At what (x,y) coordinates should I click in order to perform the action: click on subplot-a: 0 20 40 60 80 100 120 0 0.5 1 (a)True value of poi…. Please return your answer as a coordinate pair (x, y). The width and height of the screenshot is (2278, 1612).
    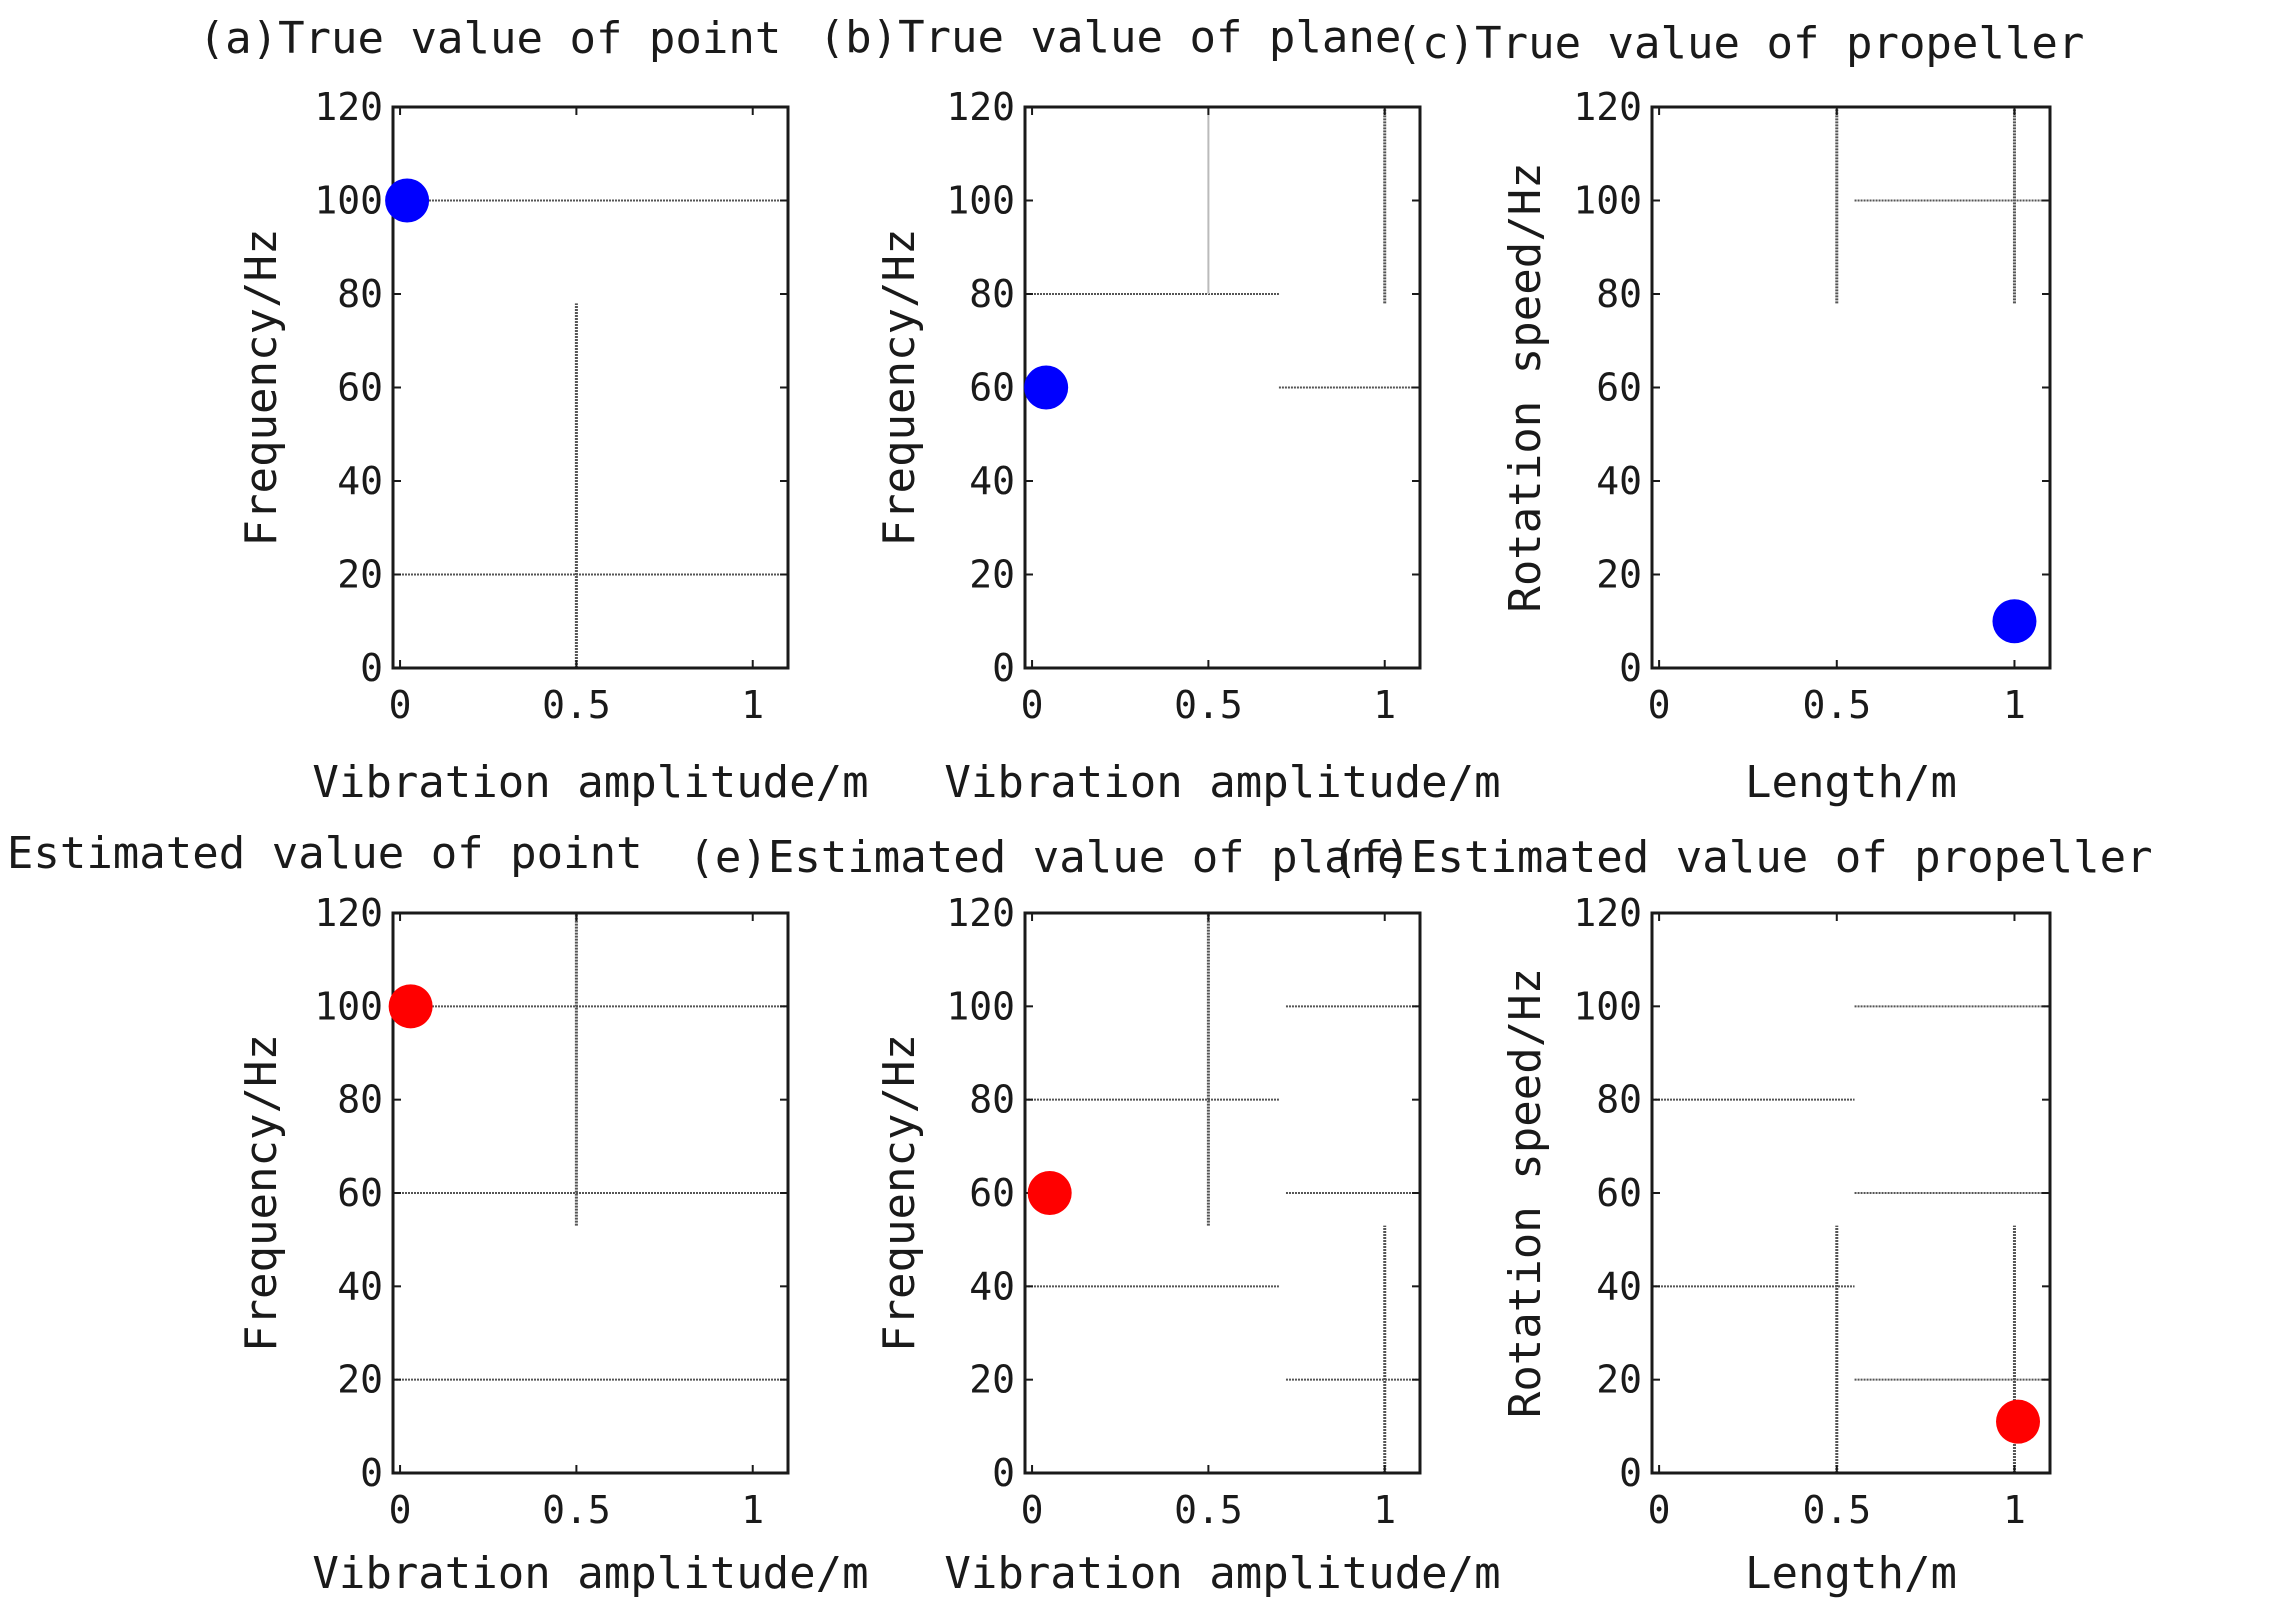
    Looking at the image, I should click on (534, 410).